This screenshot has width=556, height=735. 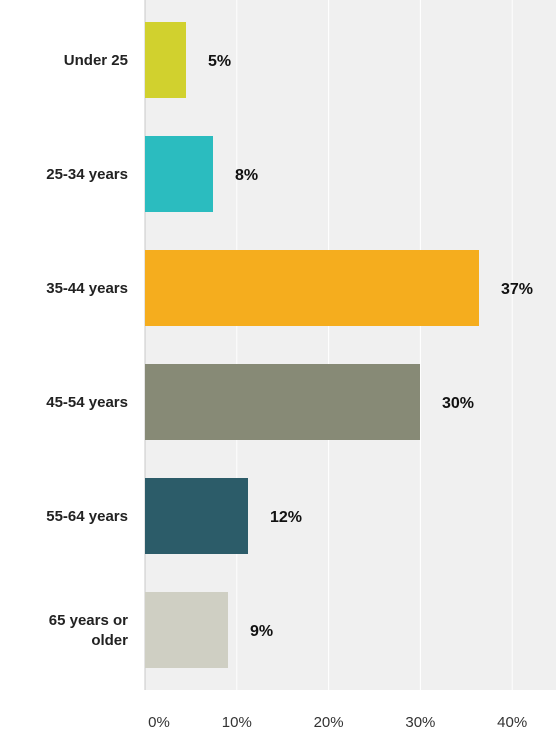 I want to click on data-label: 37%, so click(x=517, y=289).